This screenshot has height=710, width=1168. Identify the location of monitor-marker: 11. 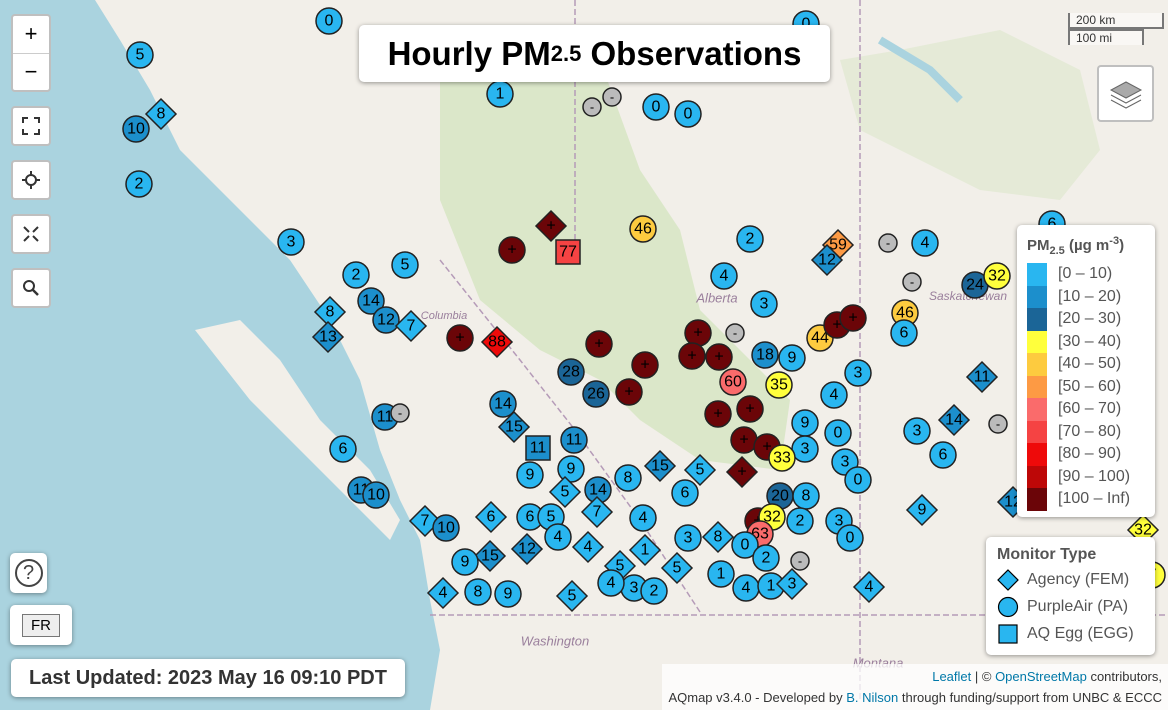
(982, 377).